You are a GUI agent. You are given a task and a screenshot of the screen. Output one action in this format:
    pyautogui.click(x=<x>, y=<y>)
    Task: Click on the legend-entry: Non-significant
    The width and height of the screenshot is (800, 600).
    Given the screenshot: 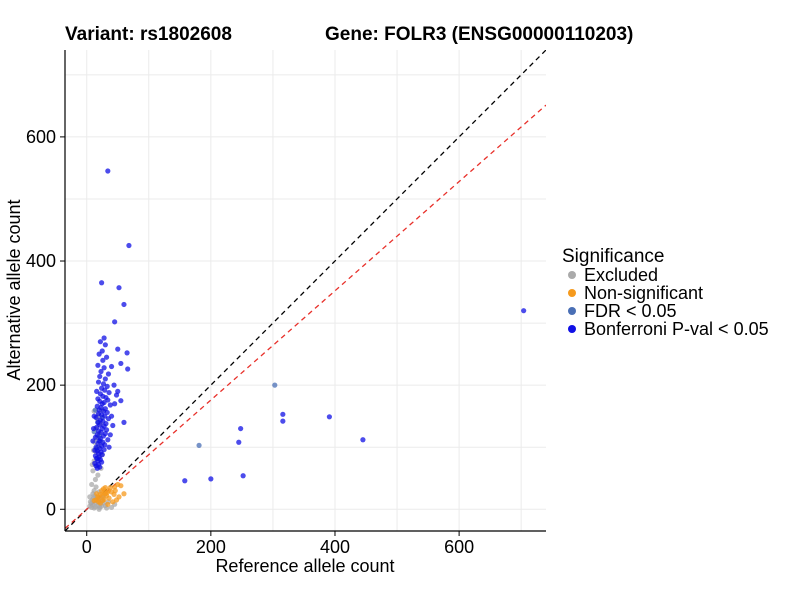 What is the action you would take?
    pyautogui.click(x=643, y=293)
    